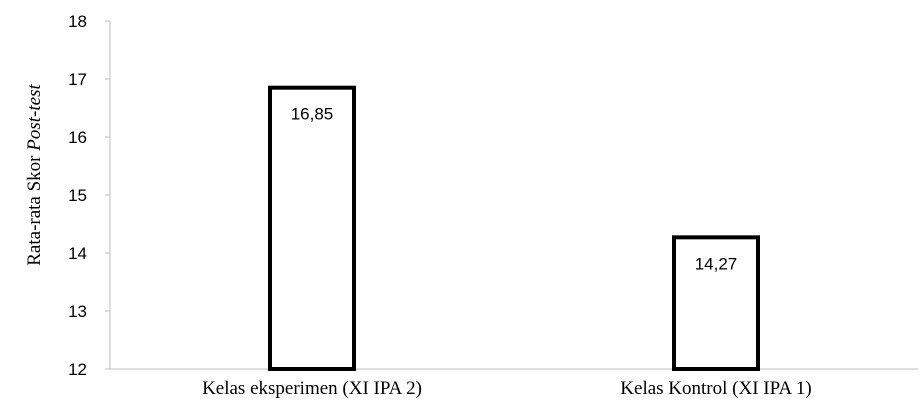 The width and height of the screenshot is (920, 408). I want to click on y-axis-label: Rata-rata Skor Post-test, so click(34, 175).